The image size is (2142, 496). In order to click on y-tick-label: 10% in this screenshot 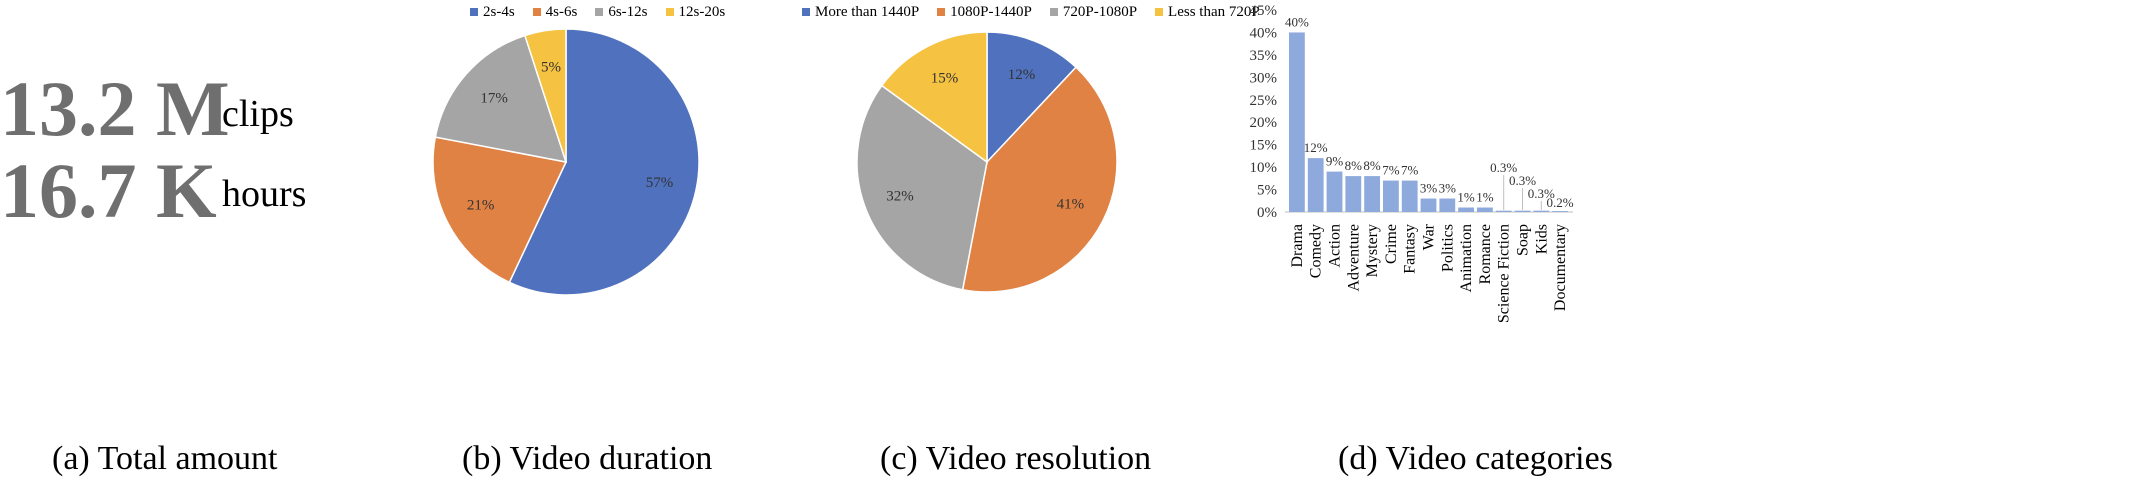, I will do `click(1264, 168)`.